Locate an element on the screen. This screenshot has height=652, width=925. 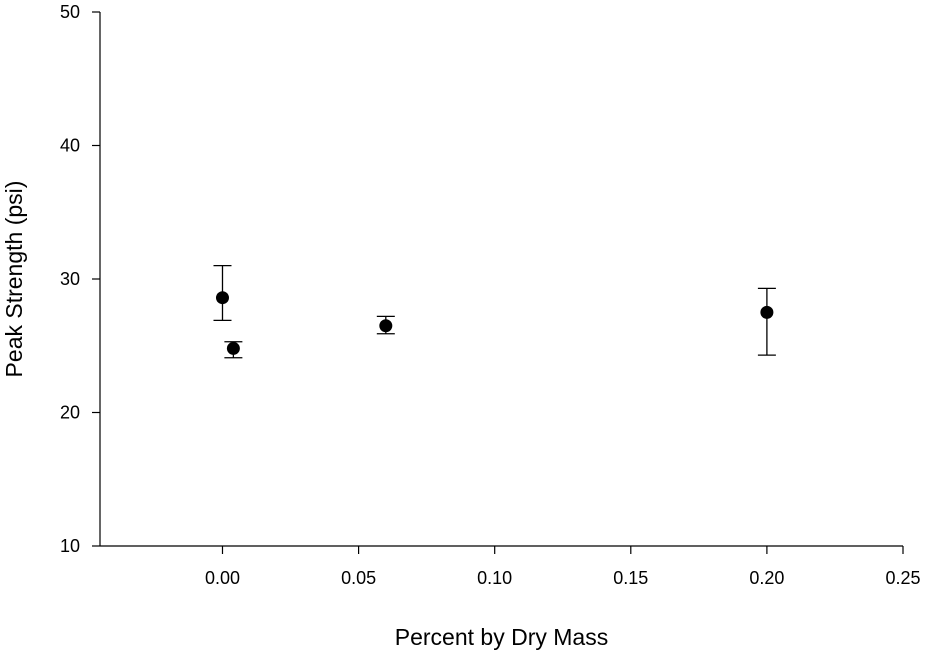
y-tick-label: 10 is located at coordinates (70, 546).